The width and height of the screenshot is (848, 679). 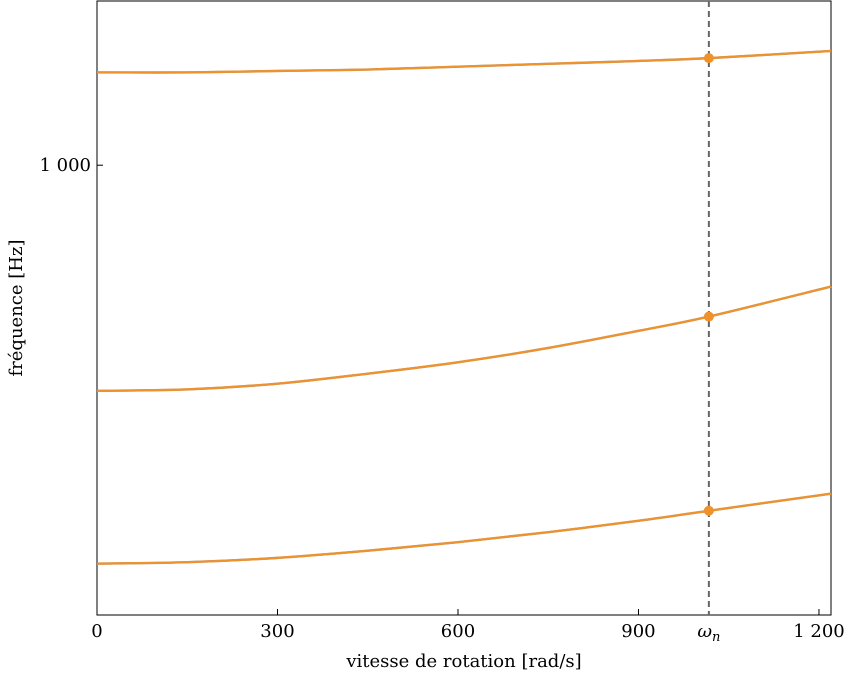 I want to click on x-axis-title: vitesse de rotation [rad/s], so click(x=463, y=661).